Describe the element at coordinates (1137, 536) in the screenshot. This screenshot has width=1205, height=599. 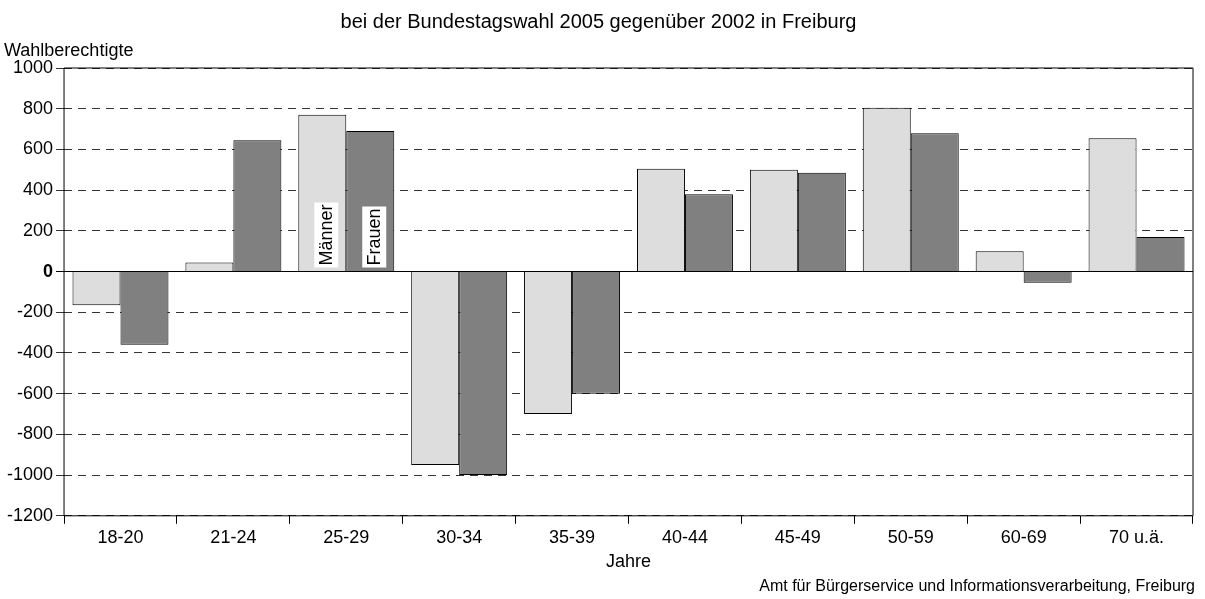
I see `x-tick-label: 70 u.ä.` at that location.